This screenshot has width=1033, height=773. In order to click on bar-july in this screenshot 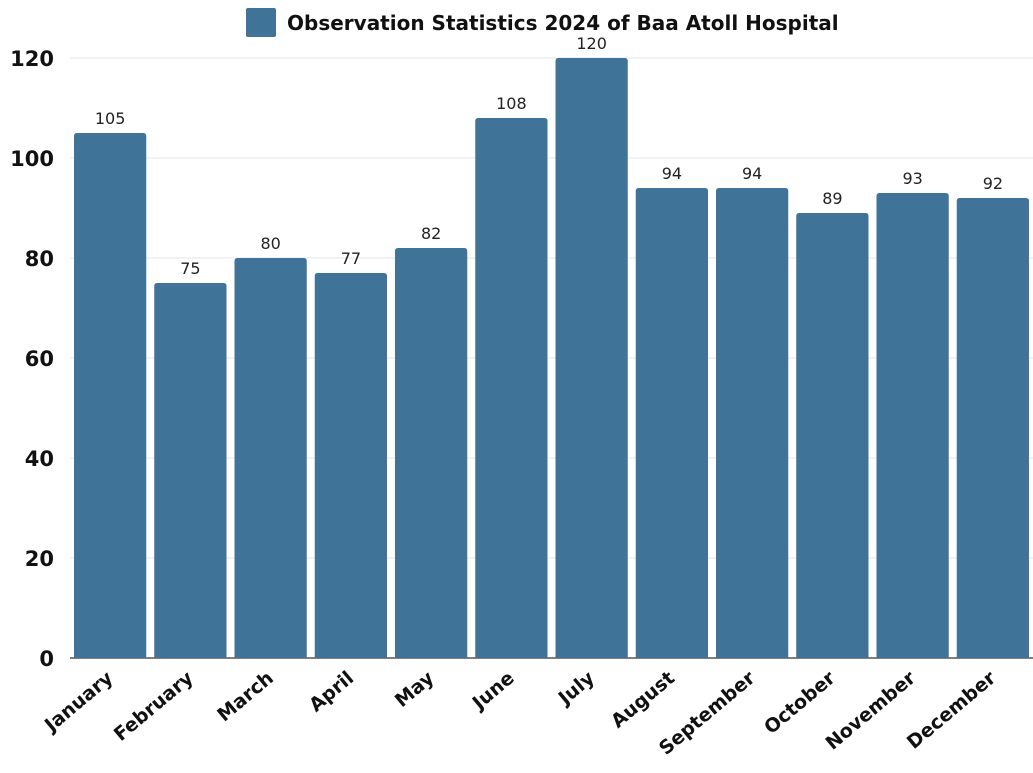, I will do `click(591, 358)`.